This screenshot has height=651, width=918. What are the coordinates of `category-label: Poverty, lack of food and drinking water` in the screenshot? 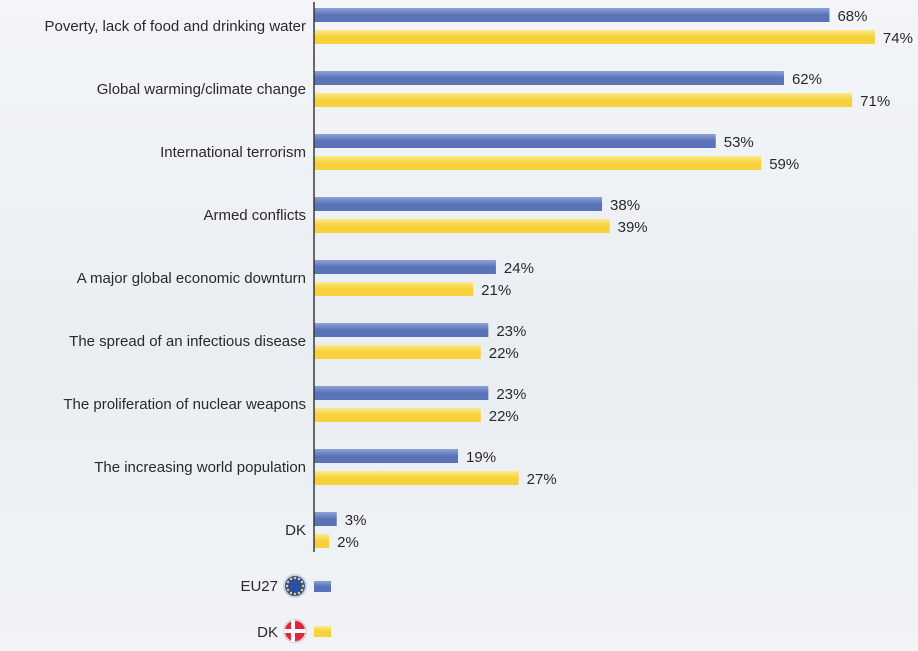 It's located at (175, 26).